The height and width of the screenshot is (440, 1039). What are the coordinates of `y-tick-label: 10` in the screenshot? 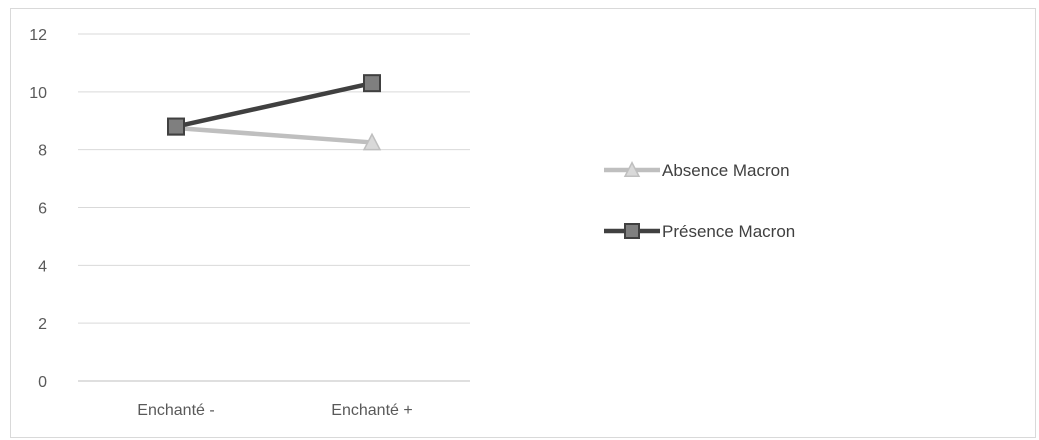 It's located at (38, 93).